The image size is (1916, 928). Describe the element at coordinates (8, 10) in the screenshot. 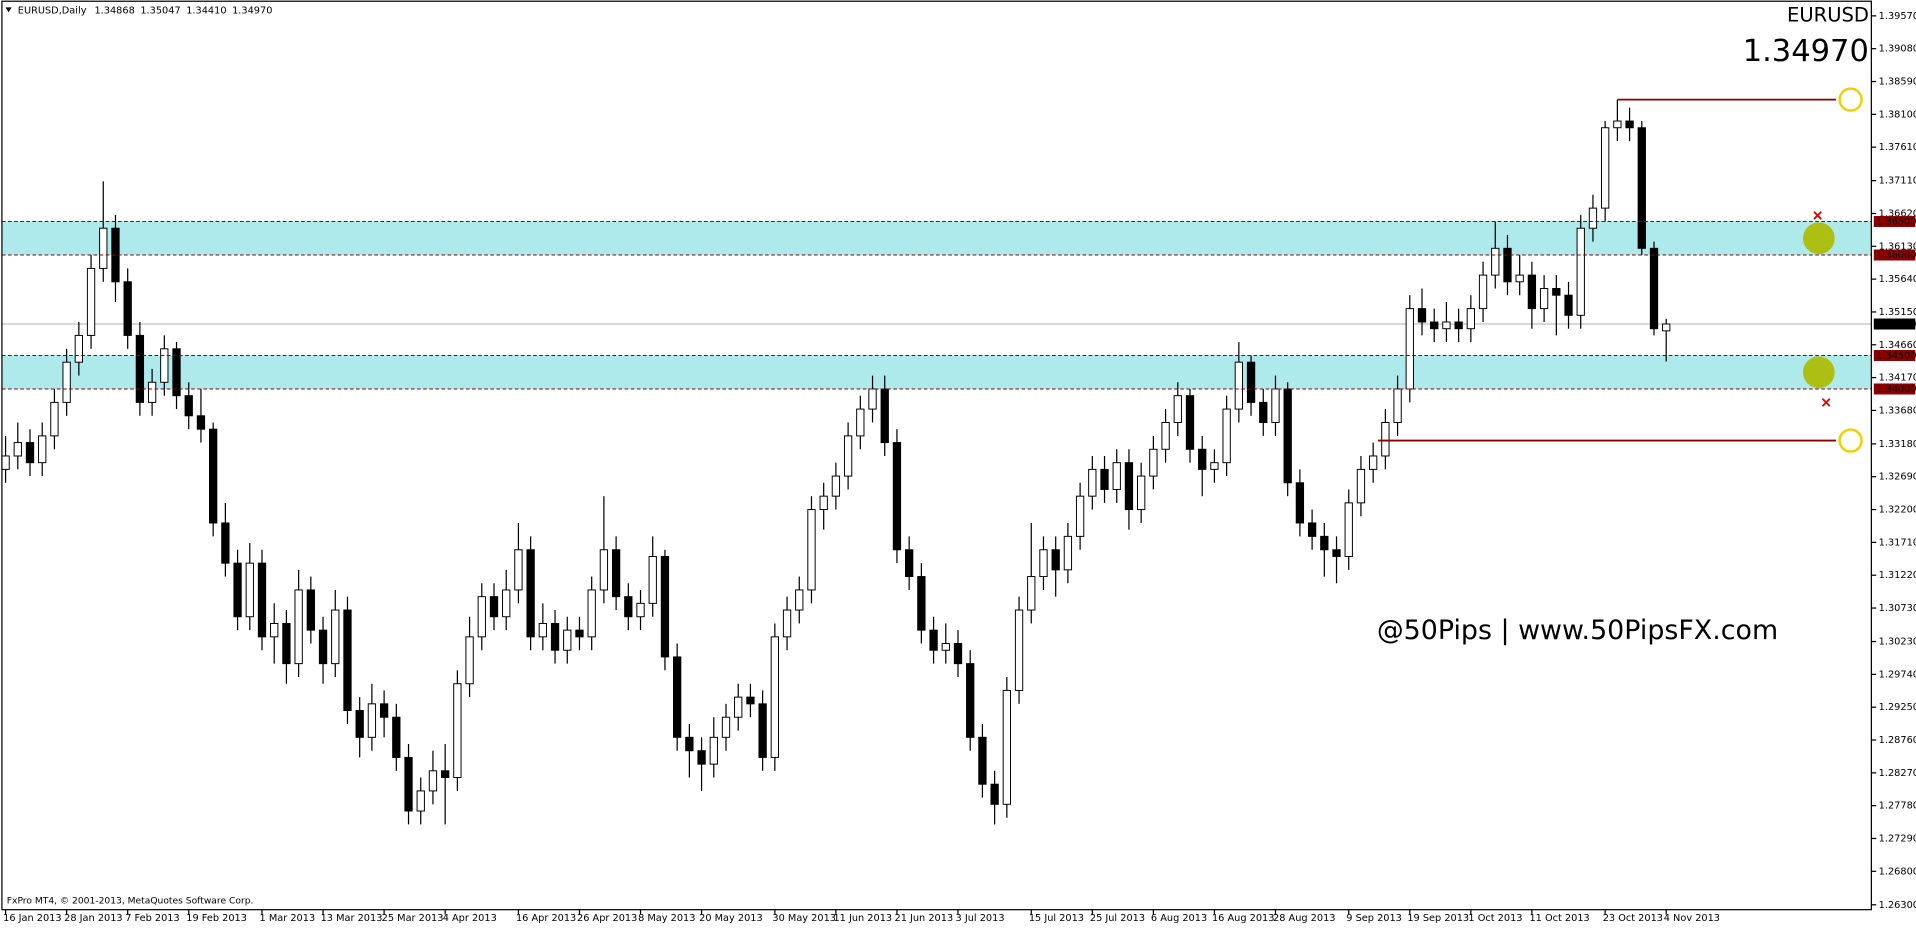

I see `menu-arrow` at that location.